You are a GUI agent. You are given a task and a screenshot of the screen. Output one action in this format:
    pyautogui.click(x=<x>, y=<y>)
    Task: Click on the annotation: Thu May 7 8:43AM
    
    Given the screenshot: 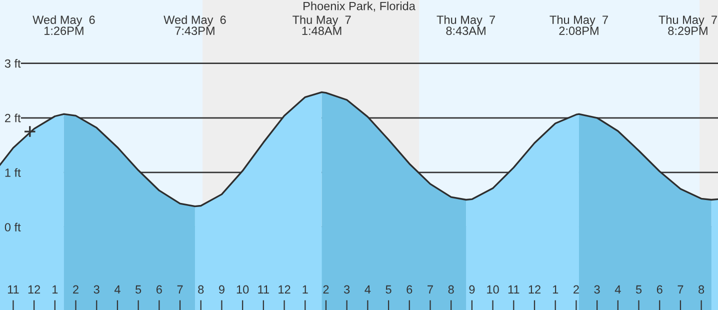 What is the action you would take?
    pyautogui.click(x=465, y=25)
    